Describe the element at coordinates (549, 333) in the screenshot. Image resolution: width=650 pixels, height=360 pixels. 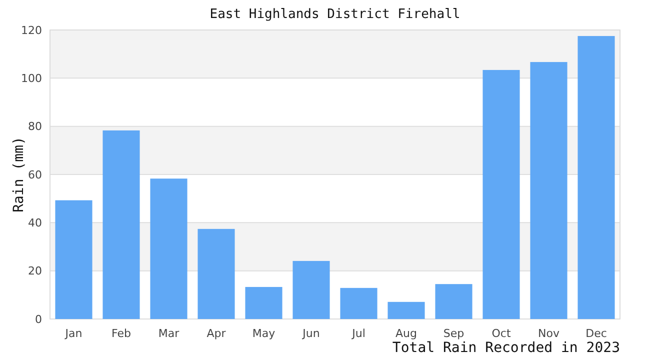
I see `x-tick-label: Nov` at that location.